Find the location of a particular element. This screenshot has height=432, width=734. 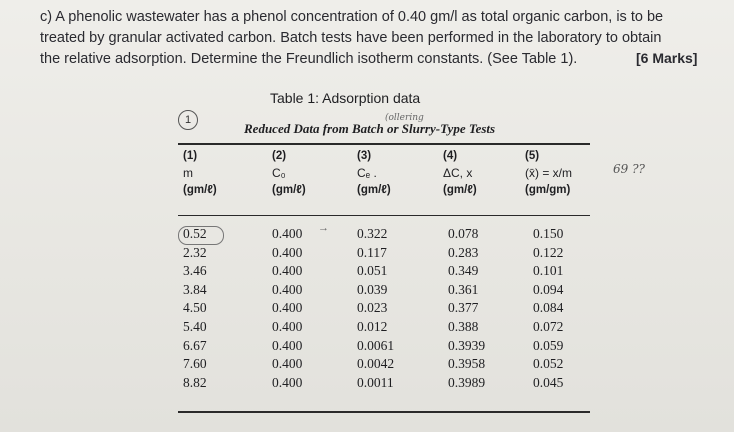

header-col-5-number: (5) is located at coordinates (532, 156).